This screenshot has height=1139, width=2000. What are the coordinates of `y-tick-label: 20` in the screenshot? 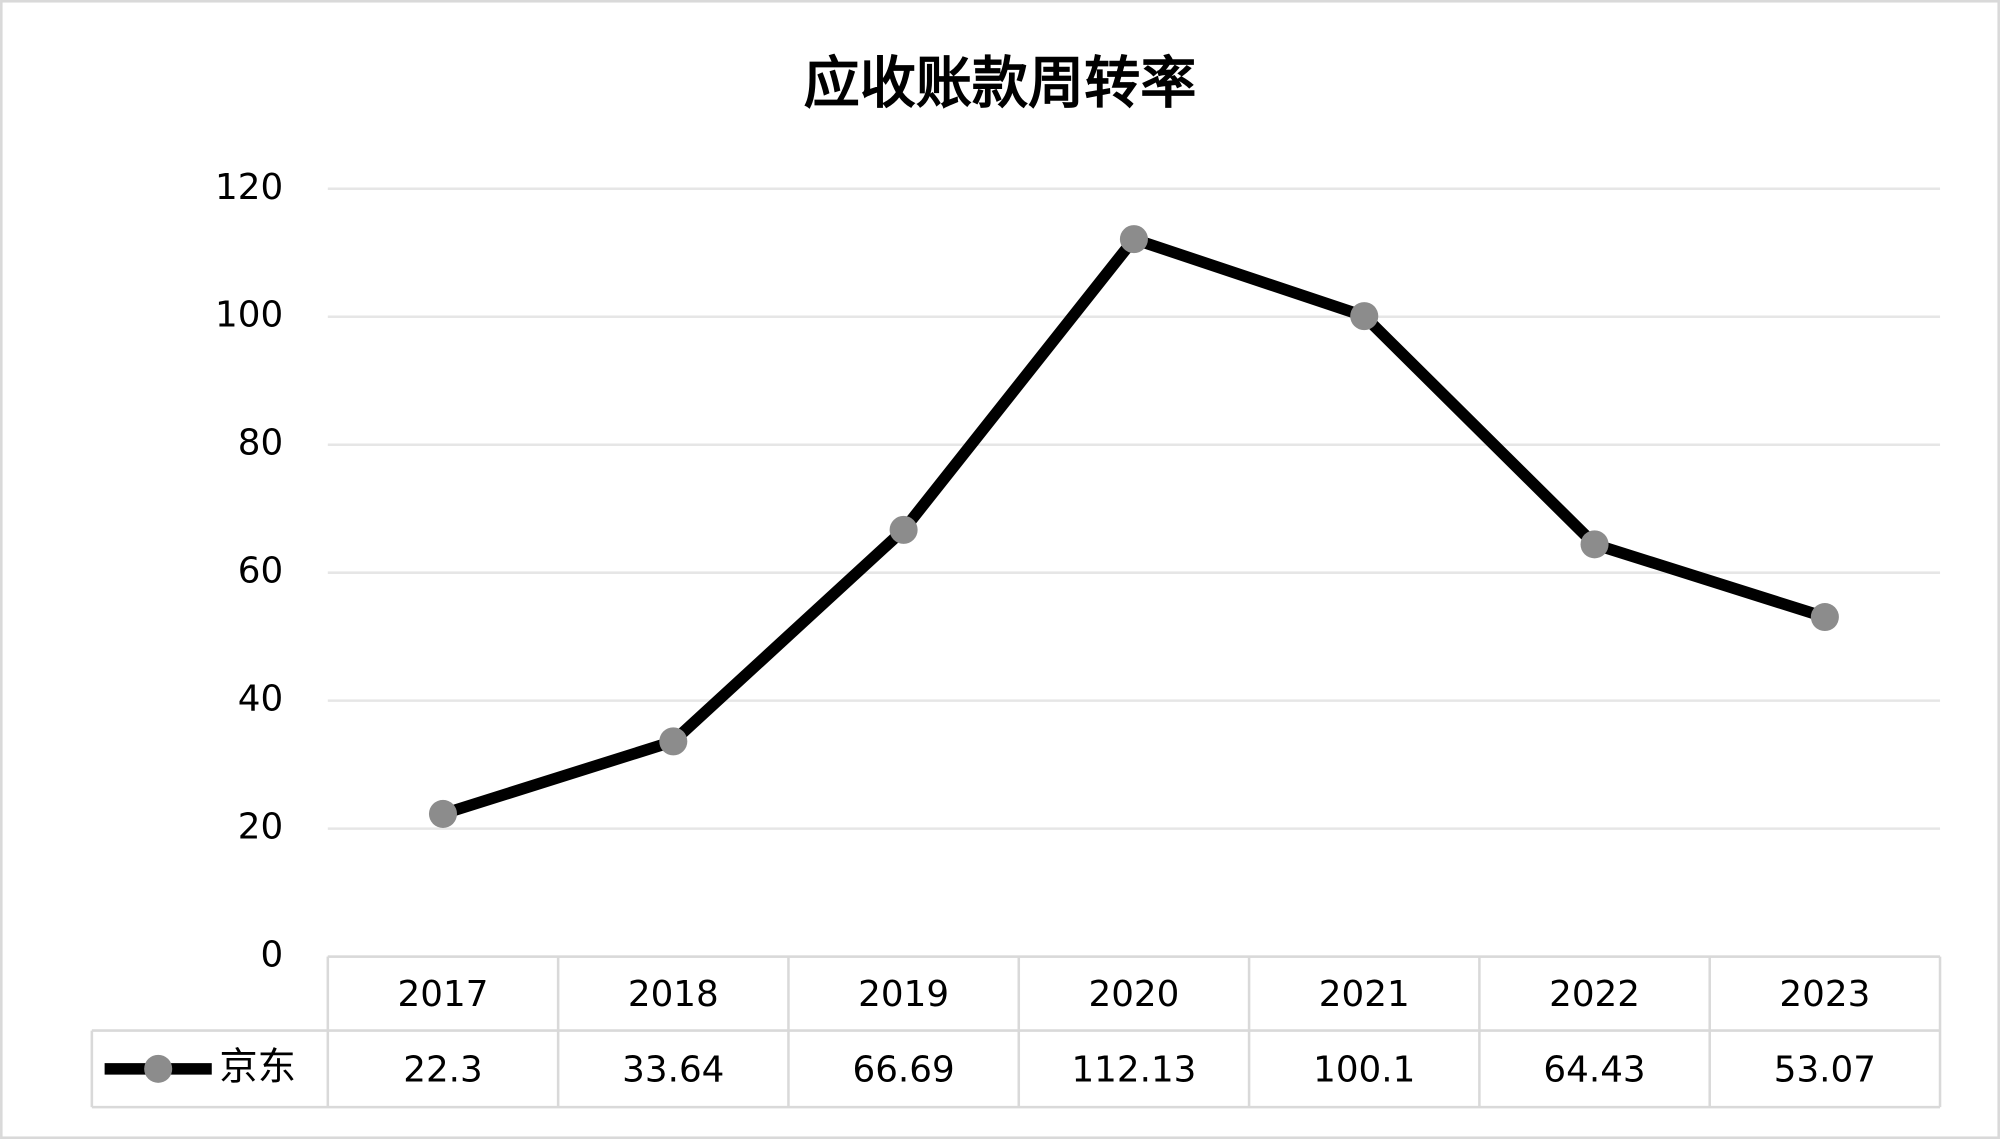 It's located at (260, 827).